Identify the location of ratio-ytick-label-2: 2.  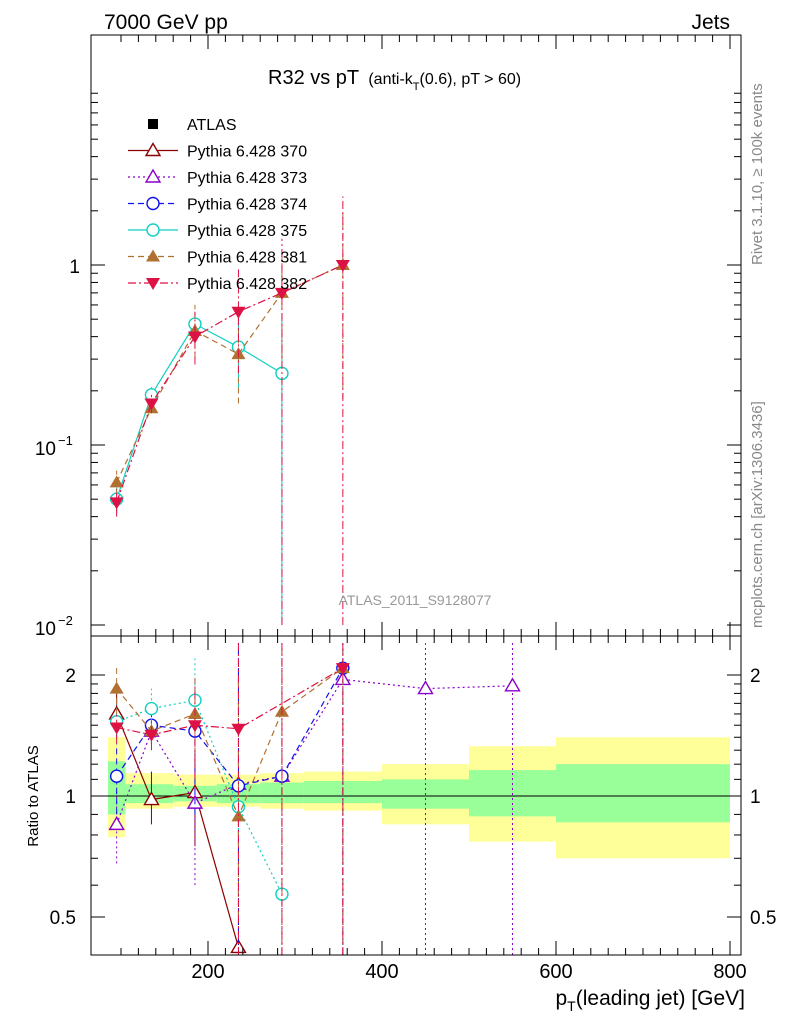
(70, 676).